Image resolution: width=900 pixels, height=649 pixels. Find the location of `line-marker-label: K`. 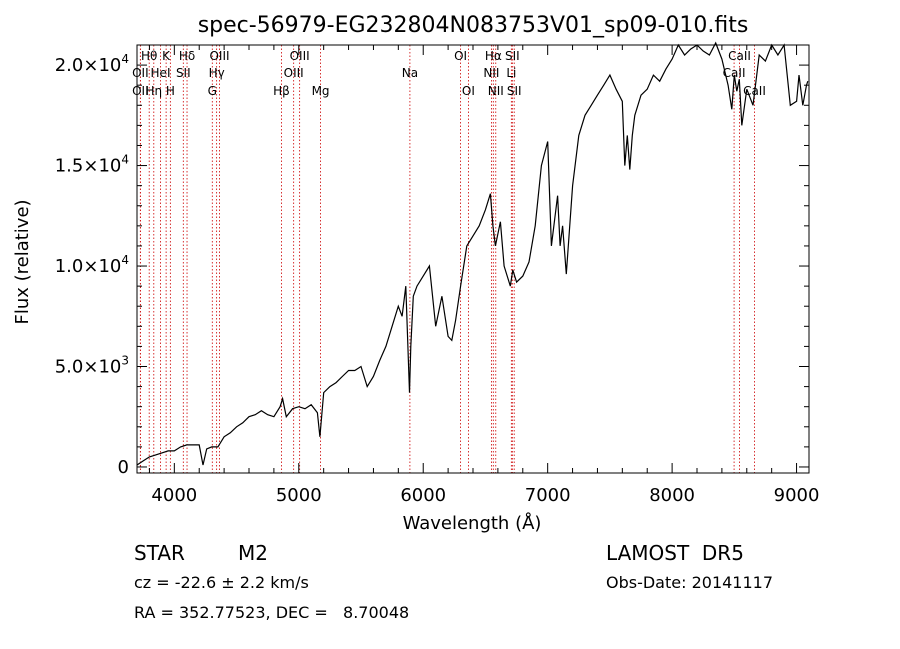

line-marker-label: K is located at coordinates (166, 56).